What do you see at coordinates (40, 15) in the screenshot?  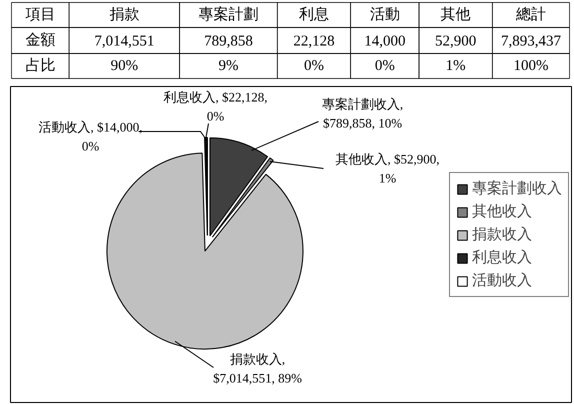 I see `text: 項目` at bounding box center [40, 15].